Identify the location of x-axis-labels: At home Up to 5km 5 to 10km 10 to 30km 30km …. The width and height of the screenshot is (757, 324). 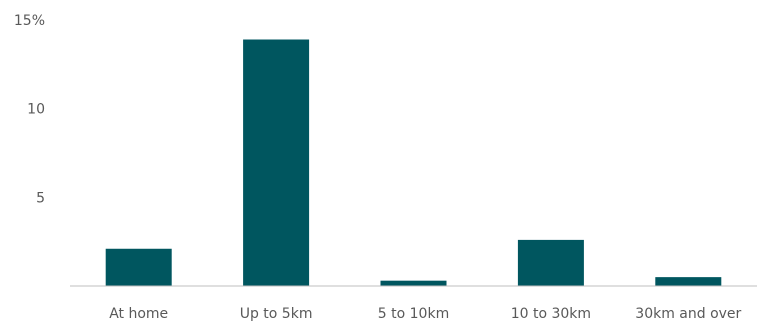
(425, 314).